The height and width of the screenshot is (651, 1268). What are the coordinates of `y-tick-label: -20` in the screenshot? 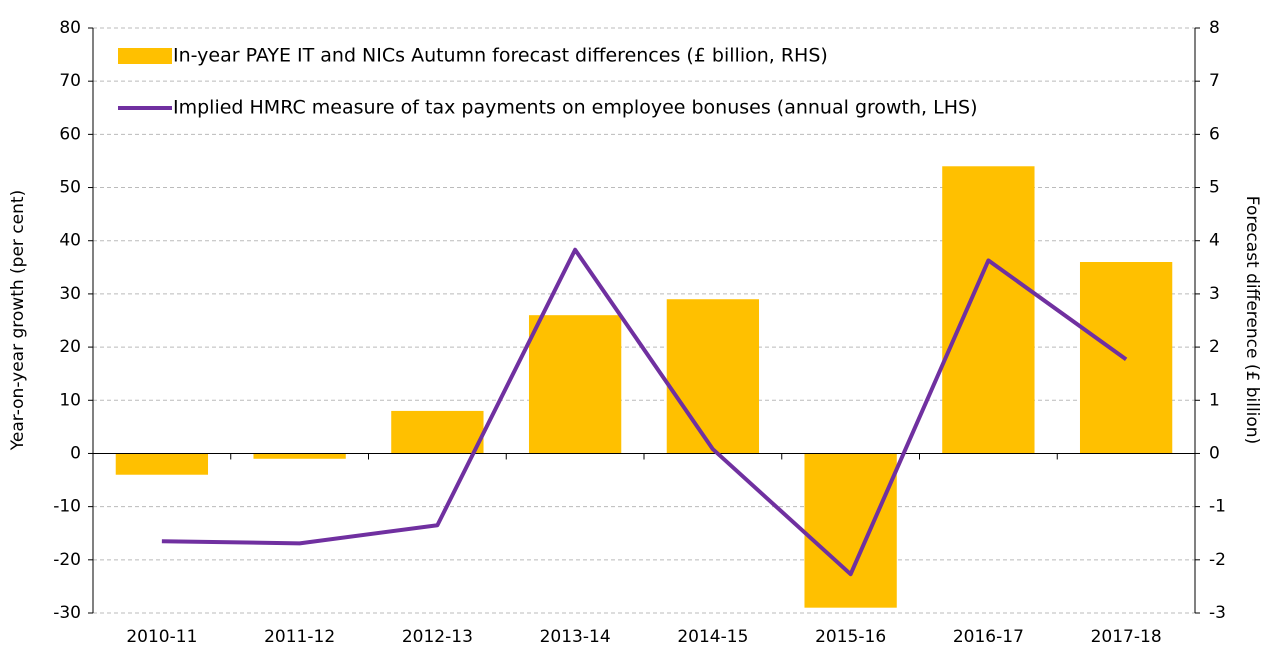 It's located at (67, 560).